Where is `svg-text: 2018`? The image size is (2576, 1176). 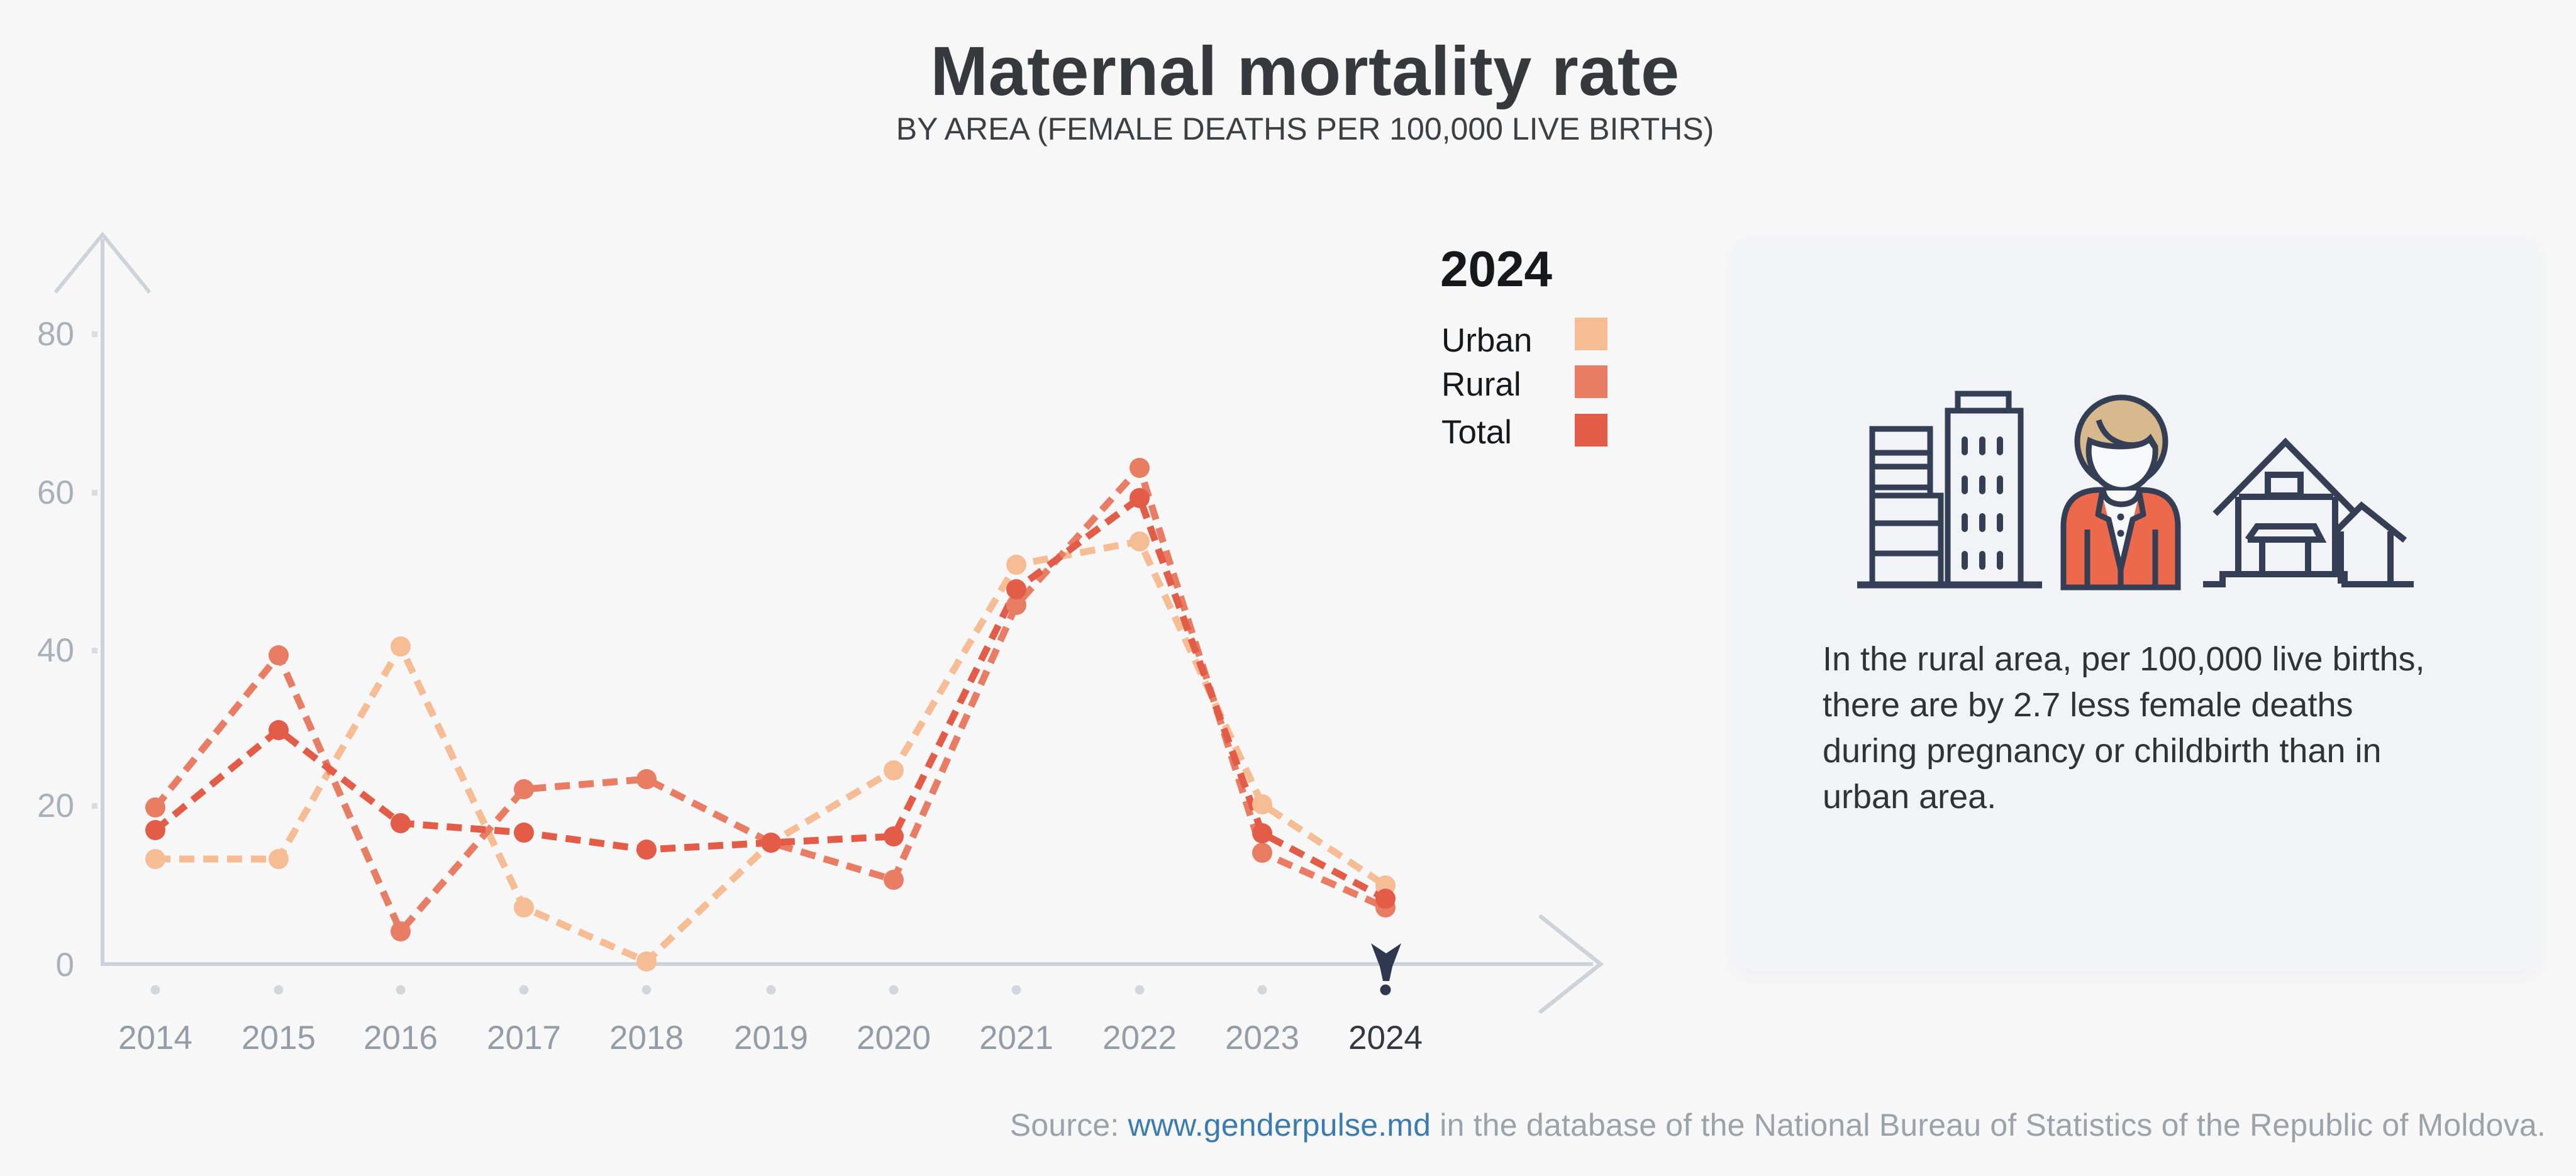
svg-text: 2018 is located at coordinates (646, 1038).